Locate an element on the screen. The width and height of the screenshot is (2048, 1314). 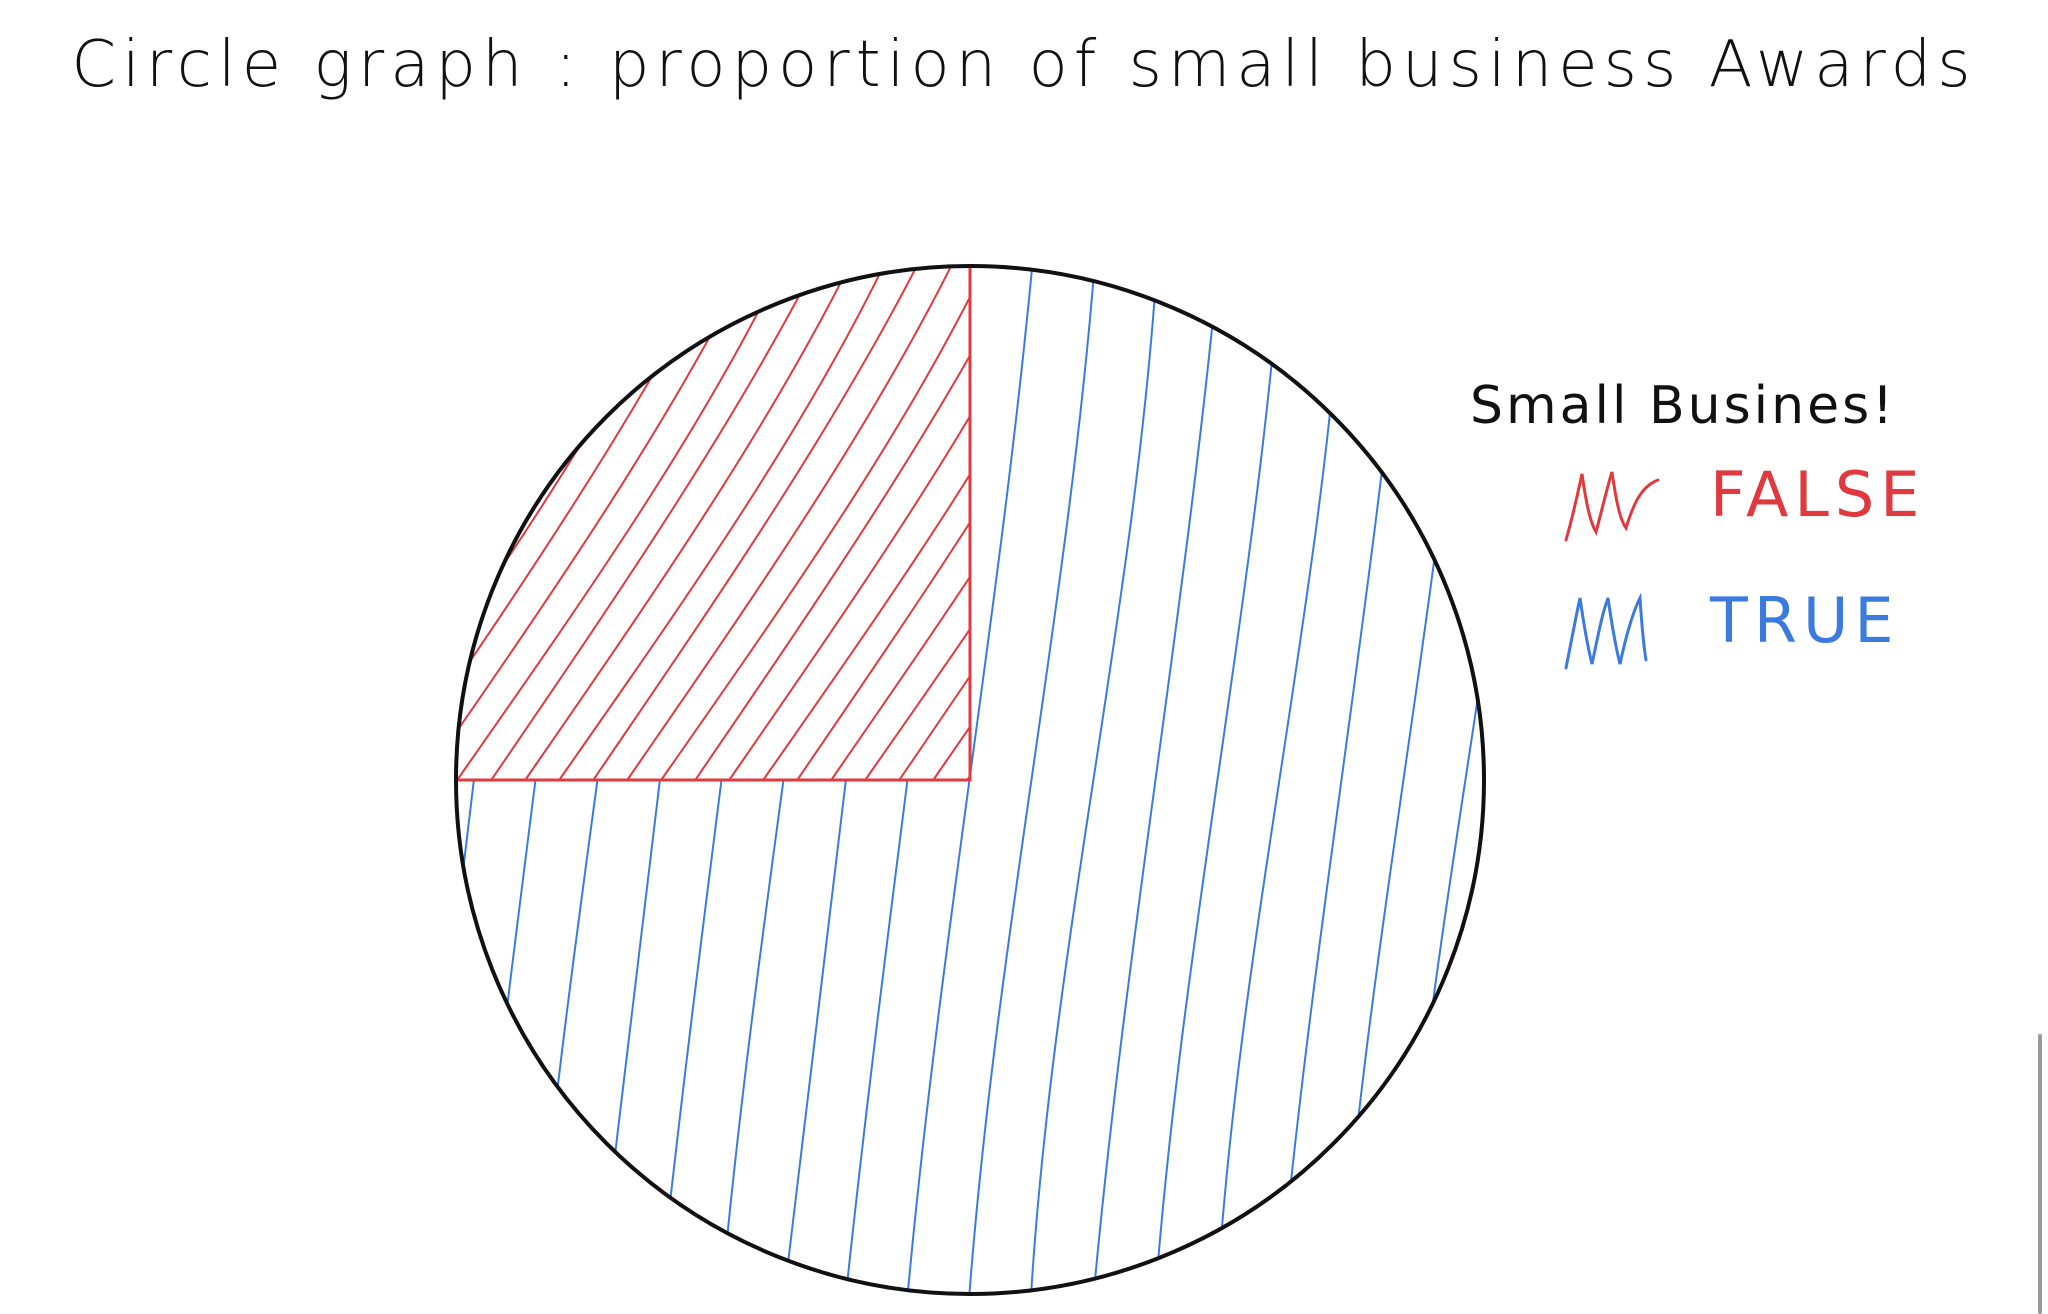
legend-title: Small Busines! is located at coordinates (1683, 406).